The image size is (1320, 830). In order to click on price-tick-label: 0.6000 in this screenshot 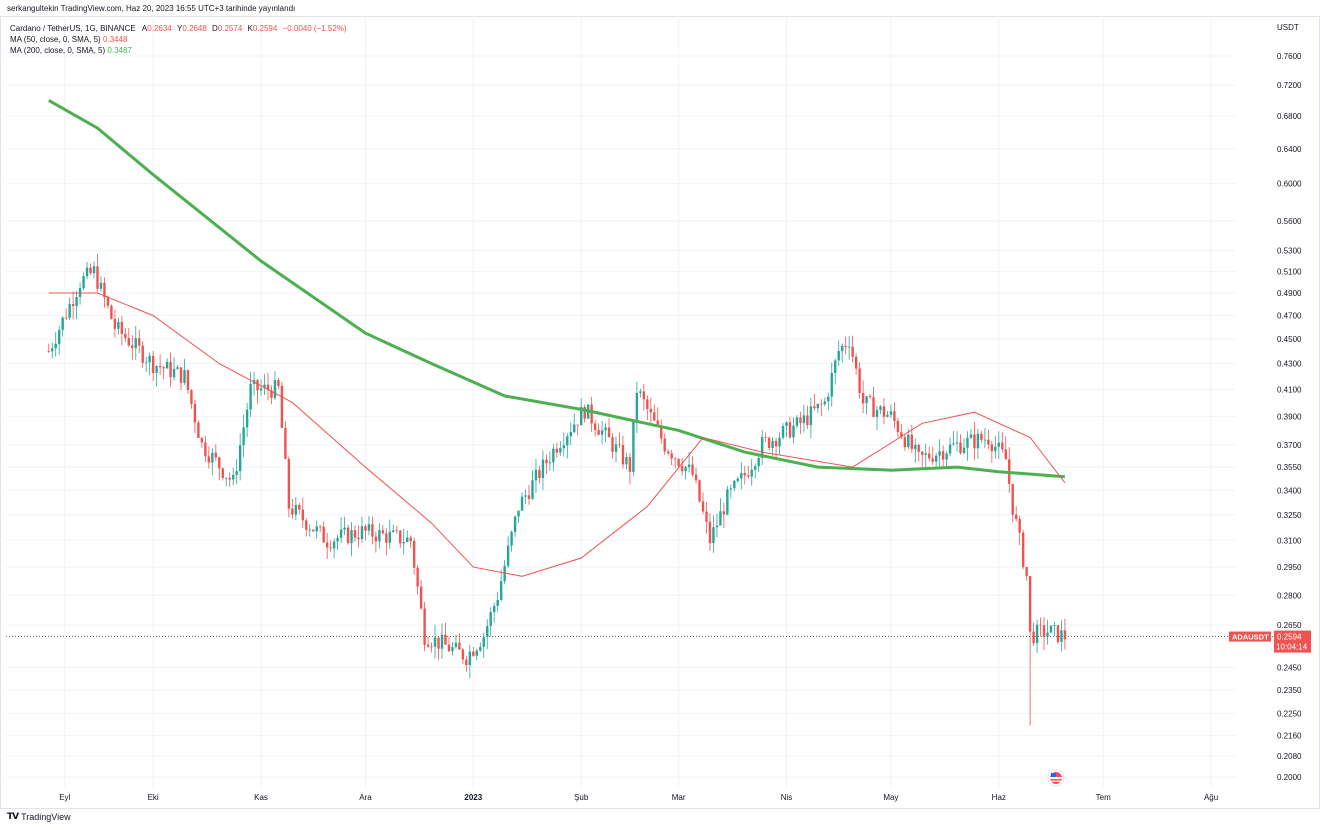, I will do `click(1289, 184)`.